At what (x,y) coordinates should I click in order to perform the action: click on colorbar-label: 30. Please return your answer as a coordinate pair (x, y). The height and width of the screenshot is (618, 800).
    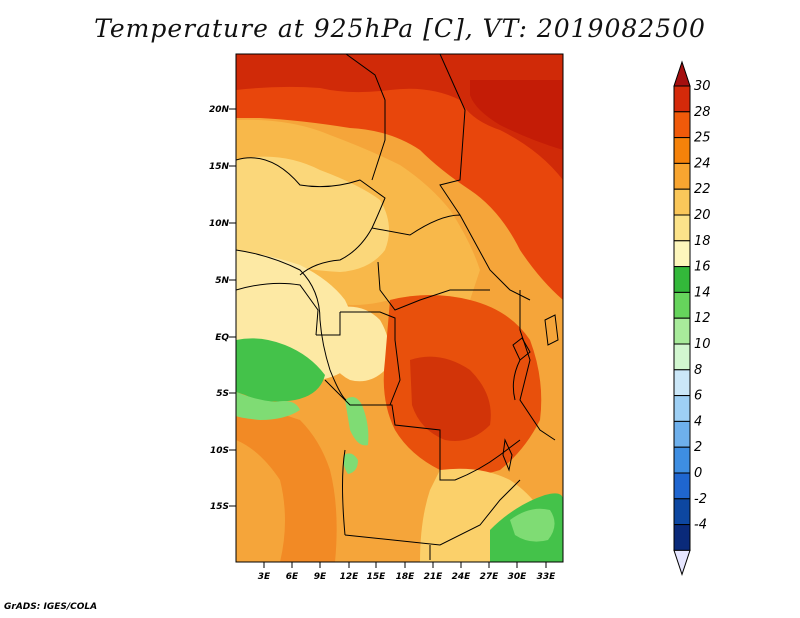
    Looking at the image, I should click on (702, 86).